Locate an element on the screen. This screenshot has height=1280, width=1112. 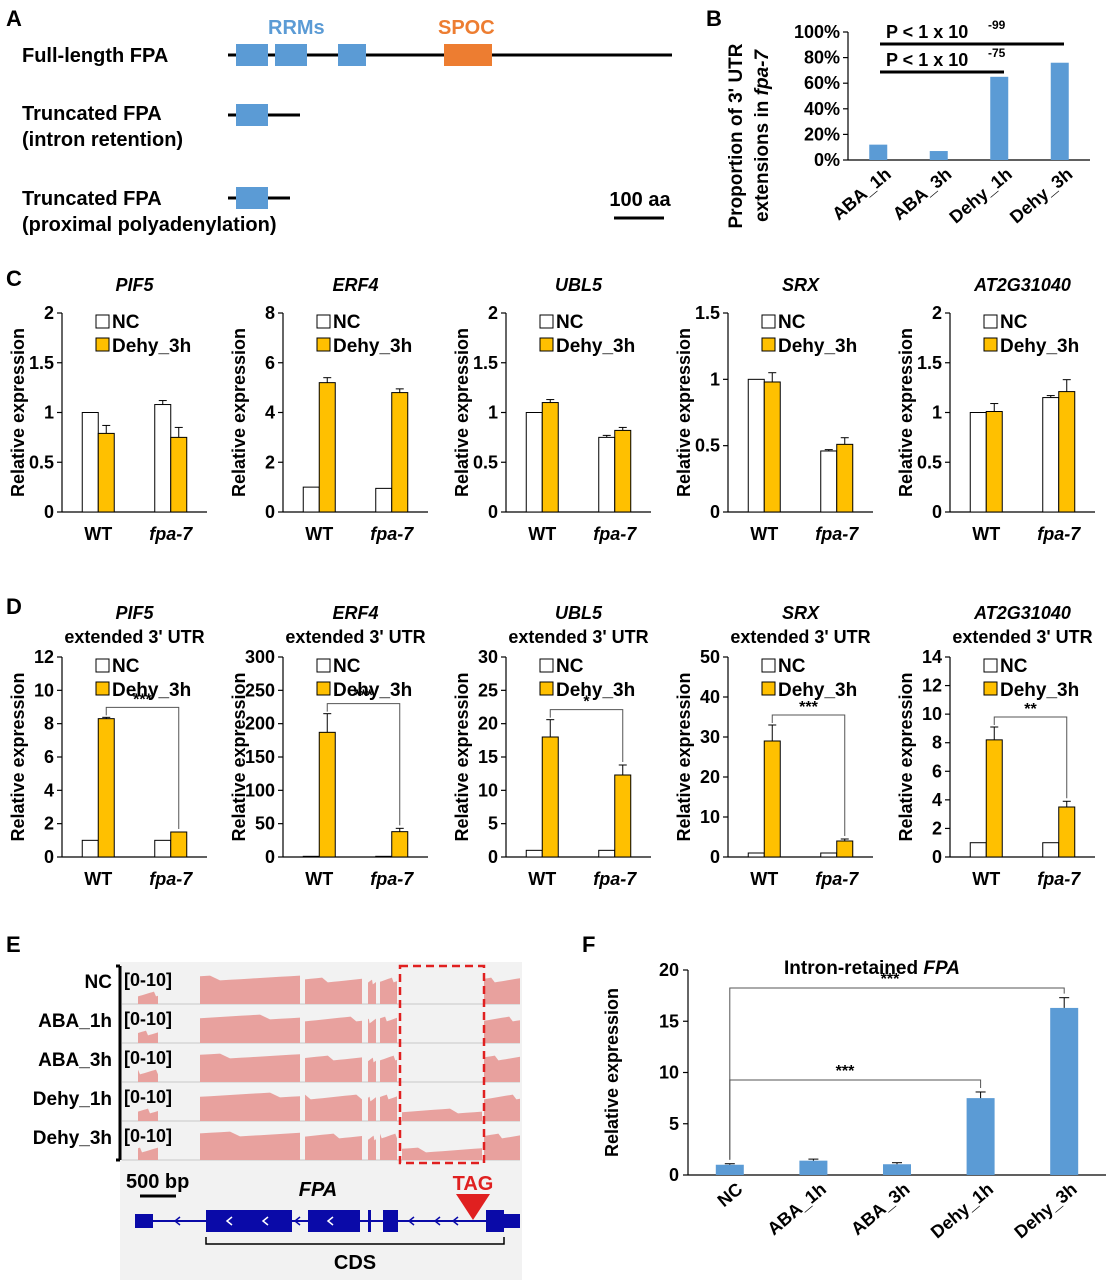
panel-b-letter: B is located at coordinates (714, 18).